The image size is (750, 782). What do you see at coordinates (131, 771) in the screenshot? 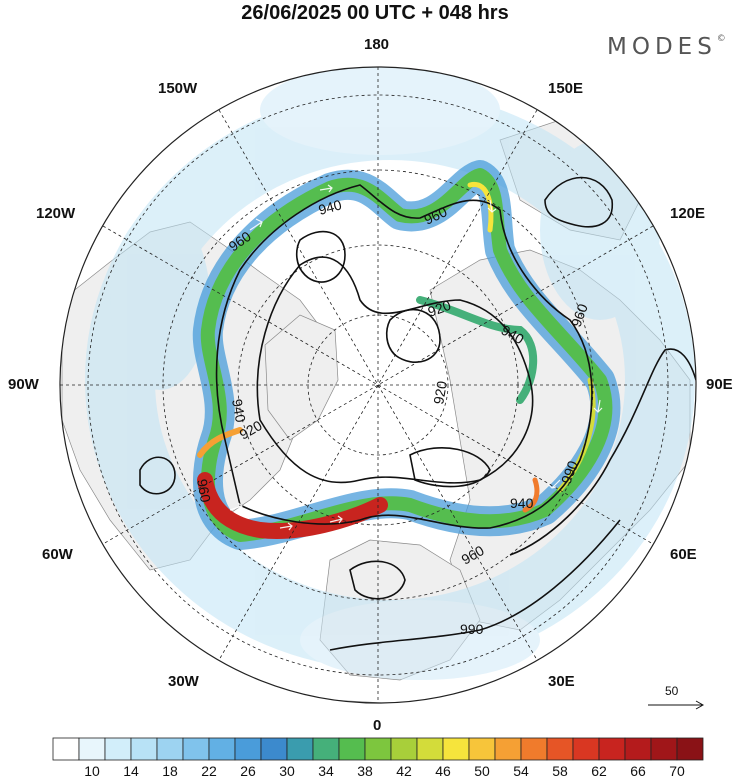
I see `colorbar-tick-label: 14` at bounding box center [131, 771].